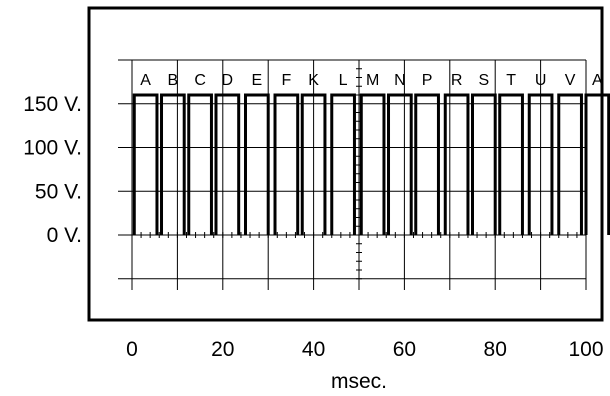 The image size is (610, 396). What do you see at coordinates (372, 80) in the screenshot?
I see `pulse-label: M` at bounding box center [372, 80].